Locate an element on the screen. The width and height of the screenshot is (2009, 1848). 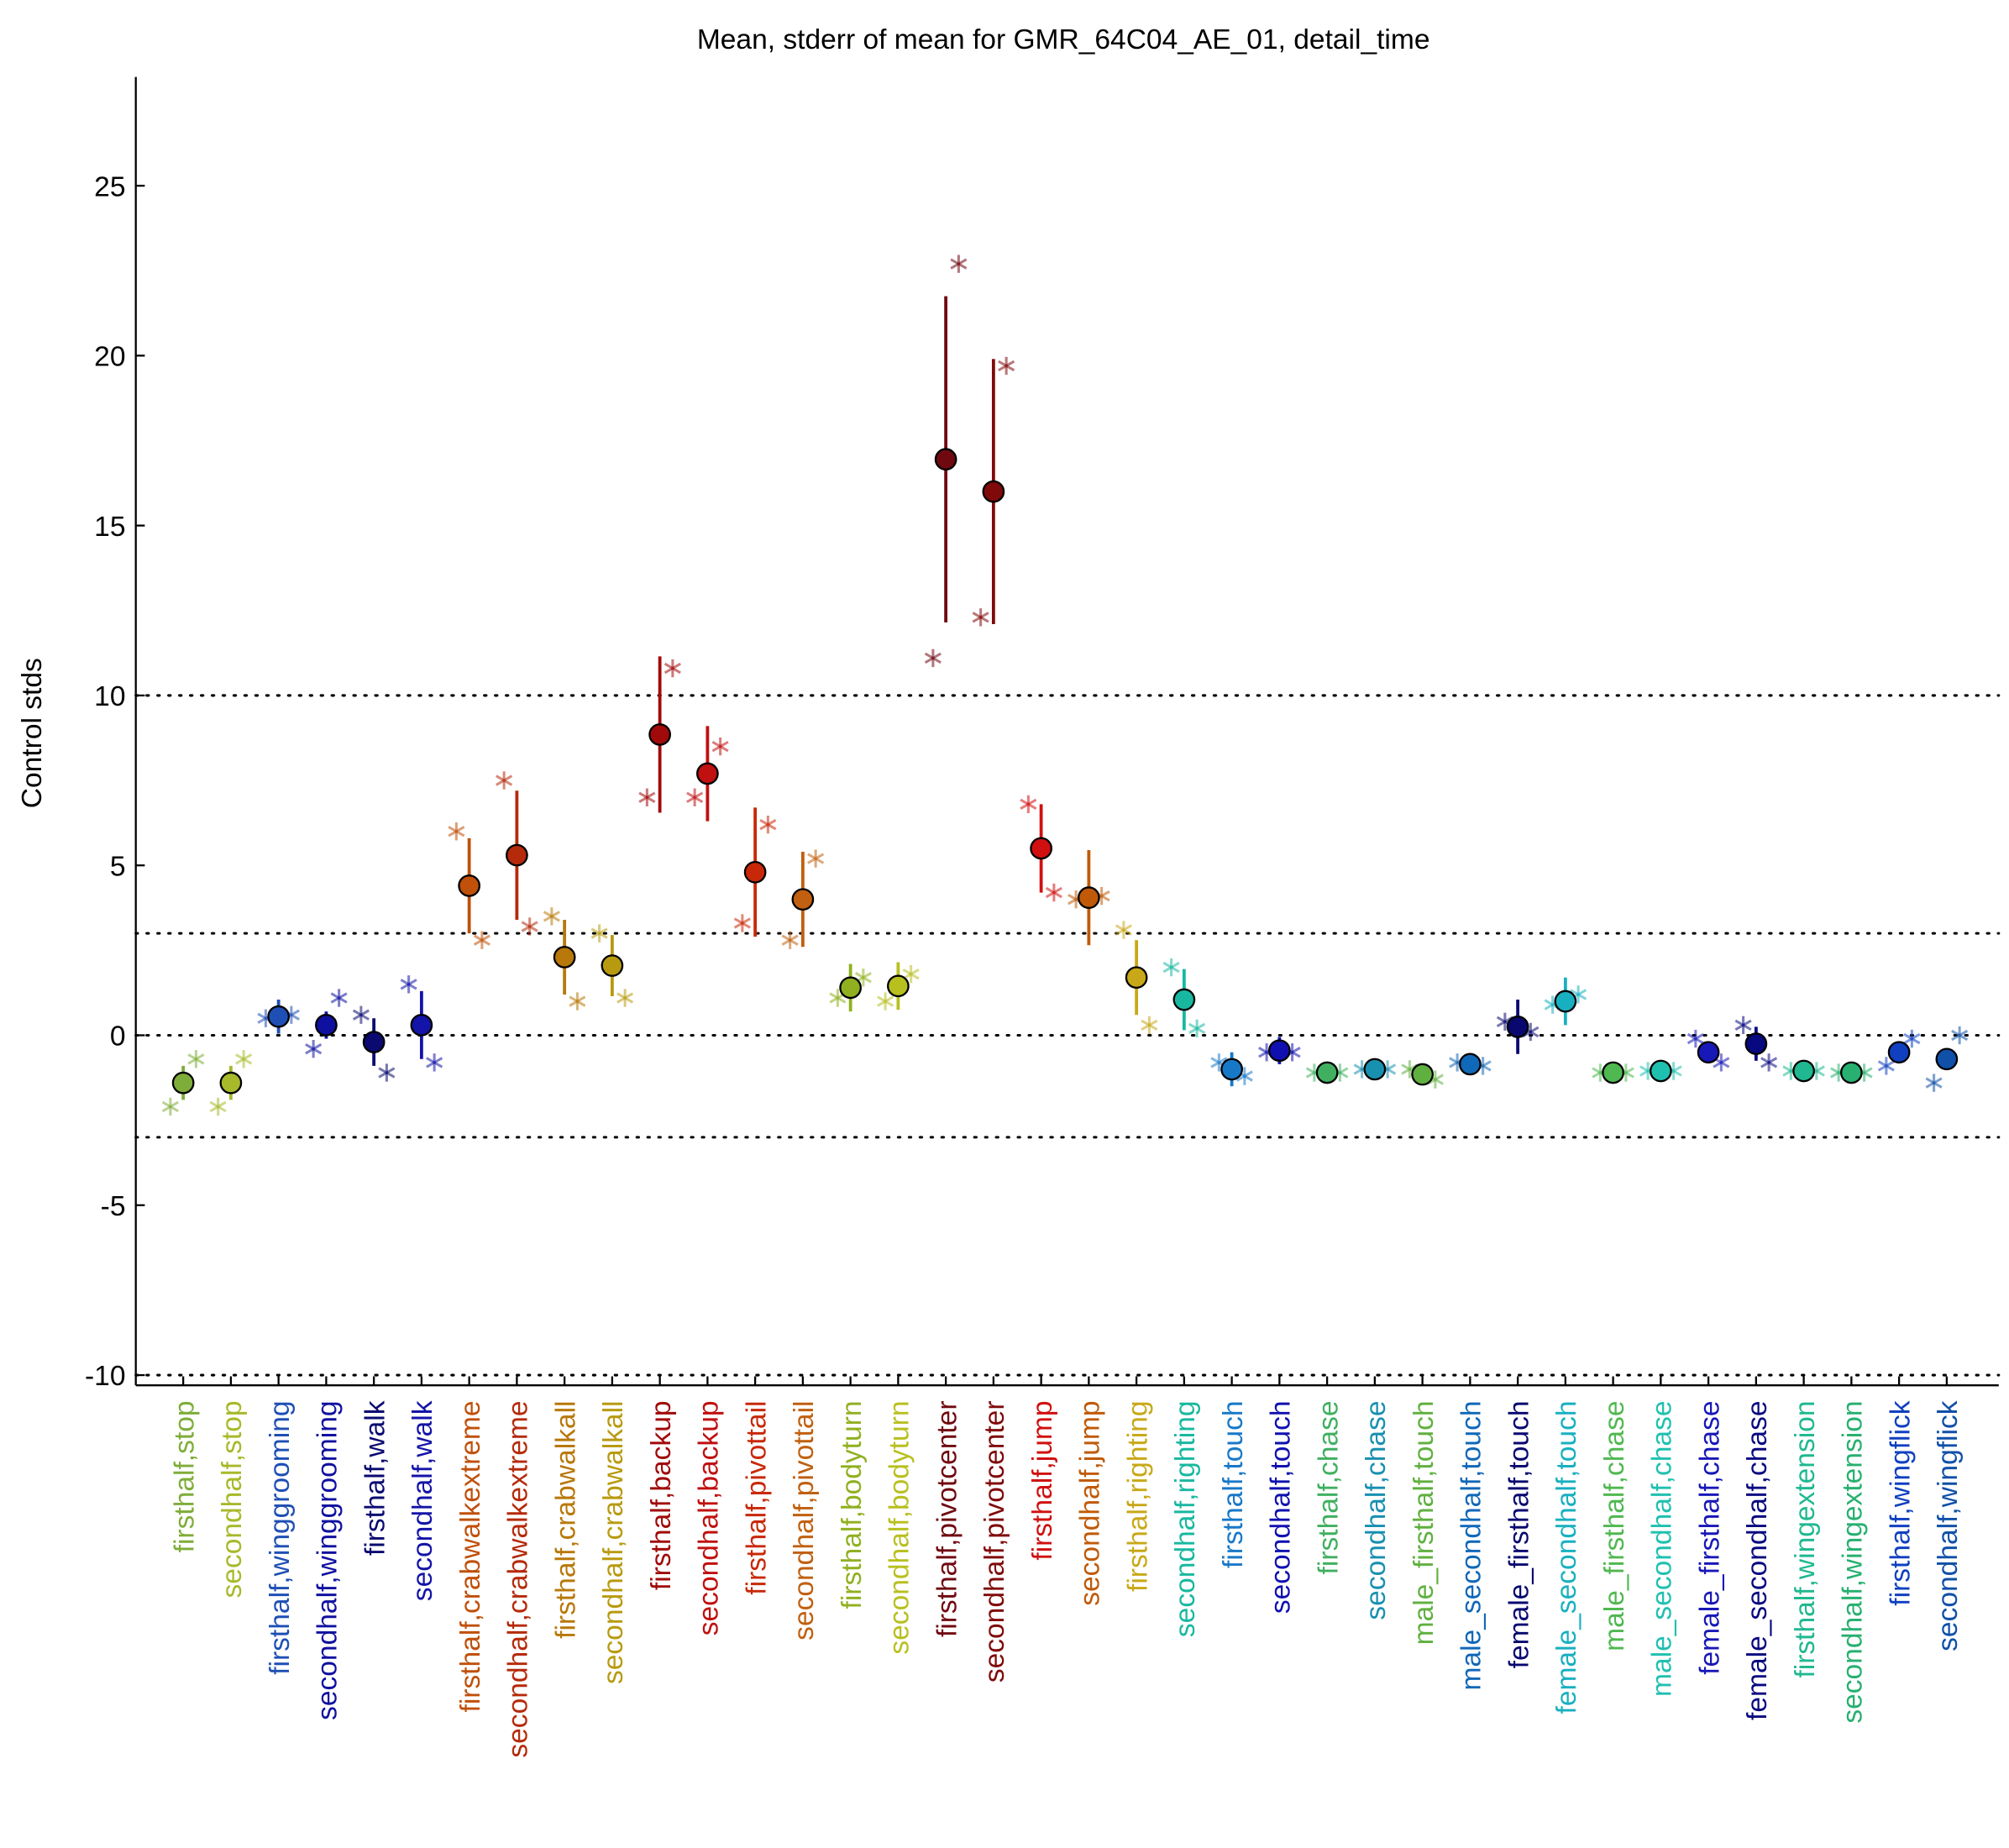
y-tick-label: 20 is located at coordinates (109, 357).